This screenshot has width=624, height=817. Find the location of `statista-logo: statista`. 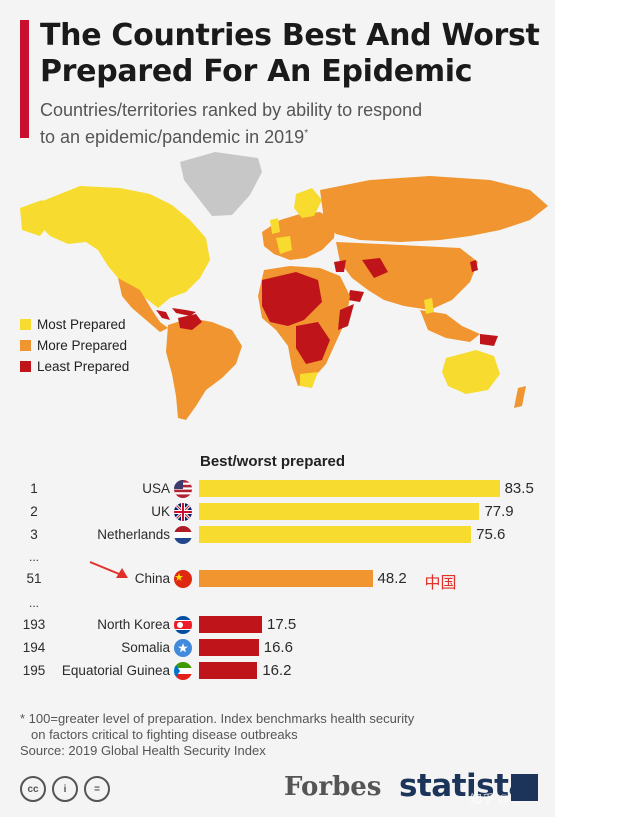

statista-logo: statista is located at coordinates (464, 786).